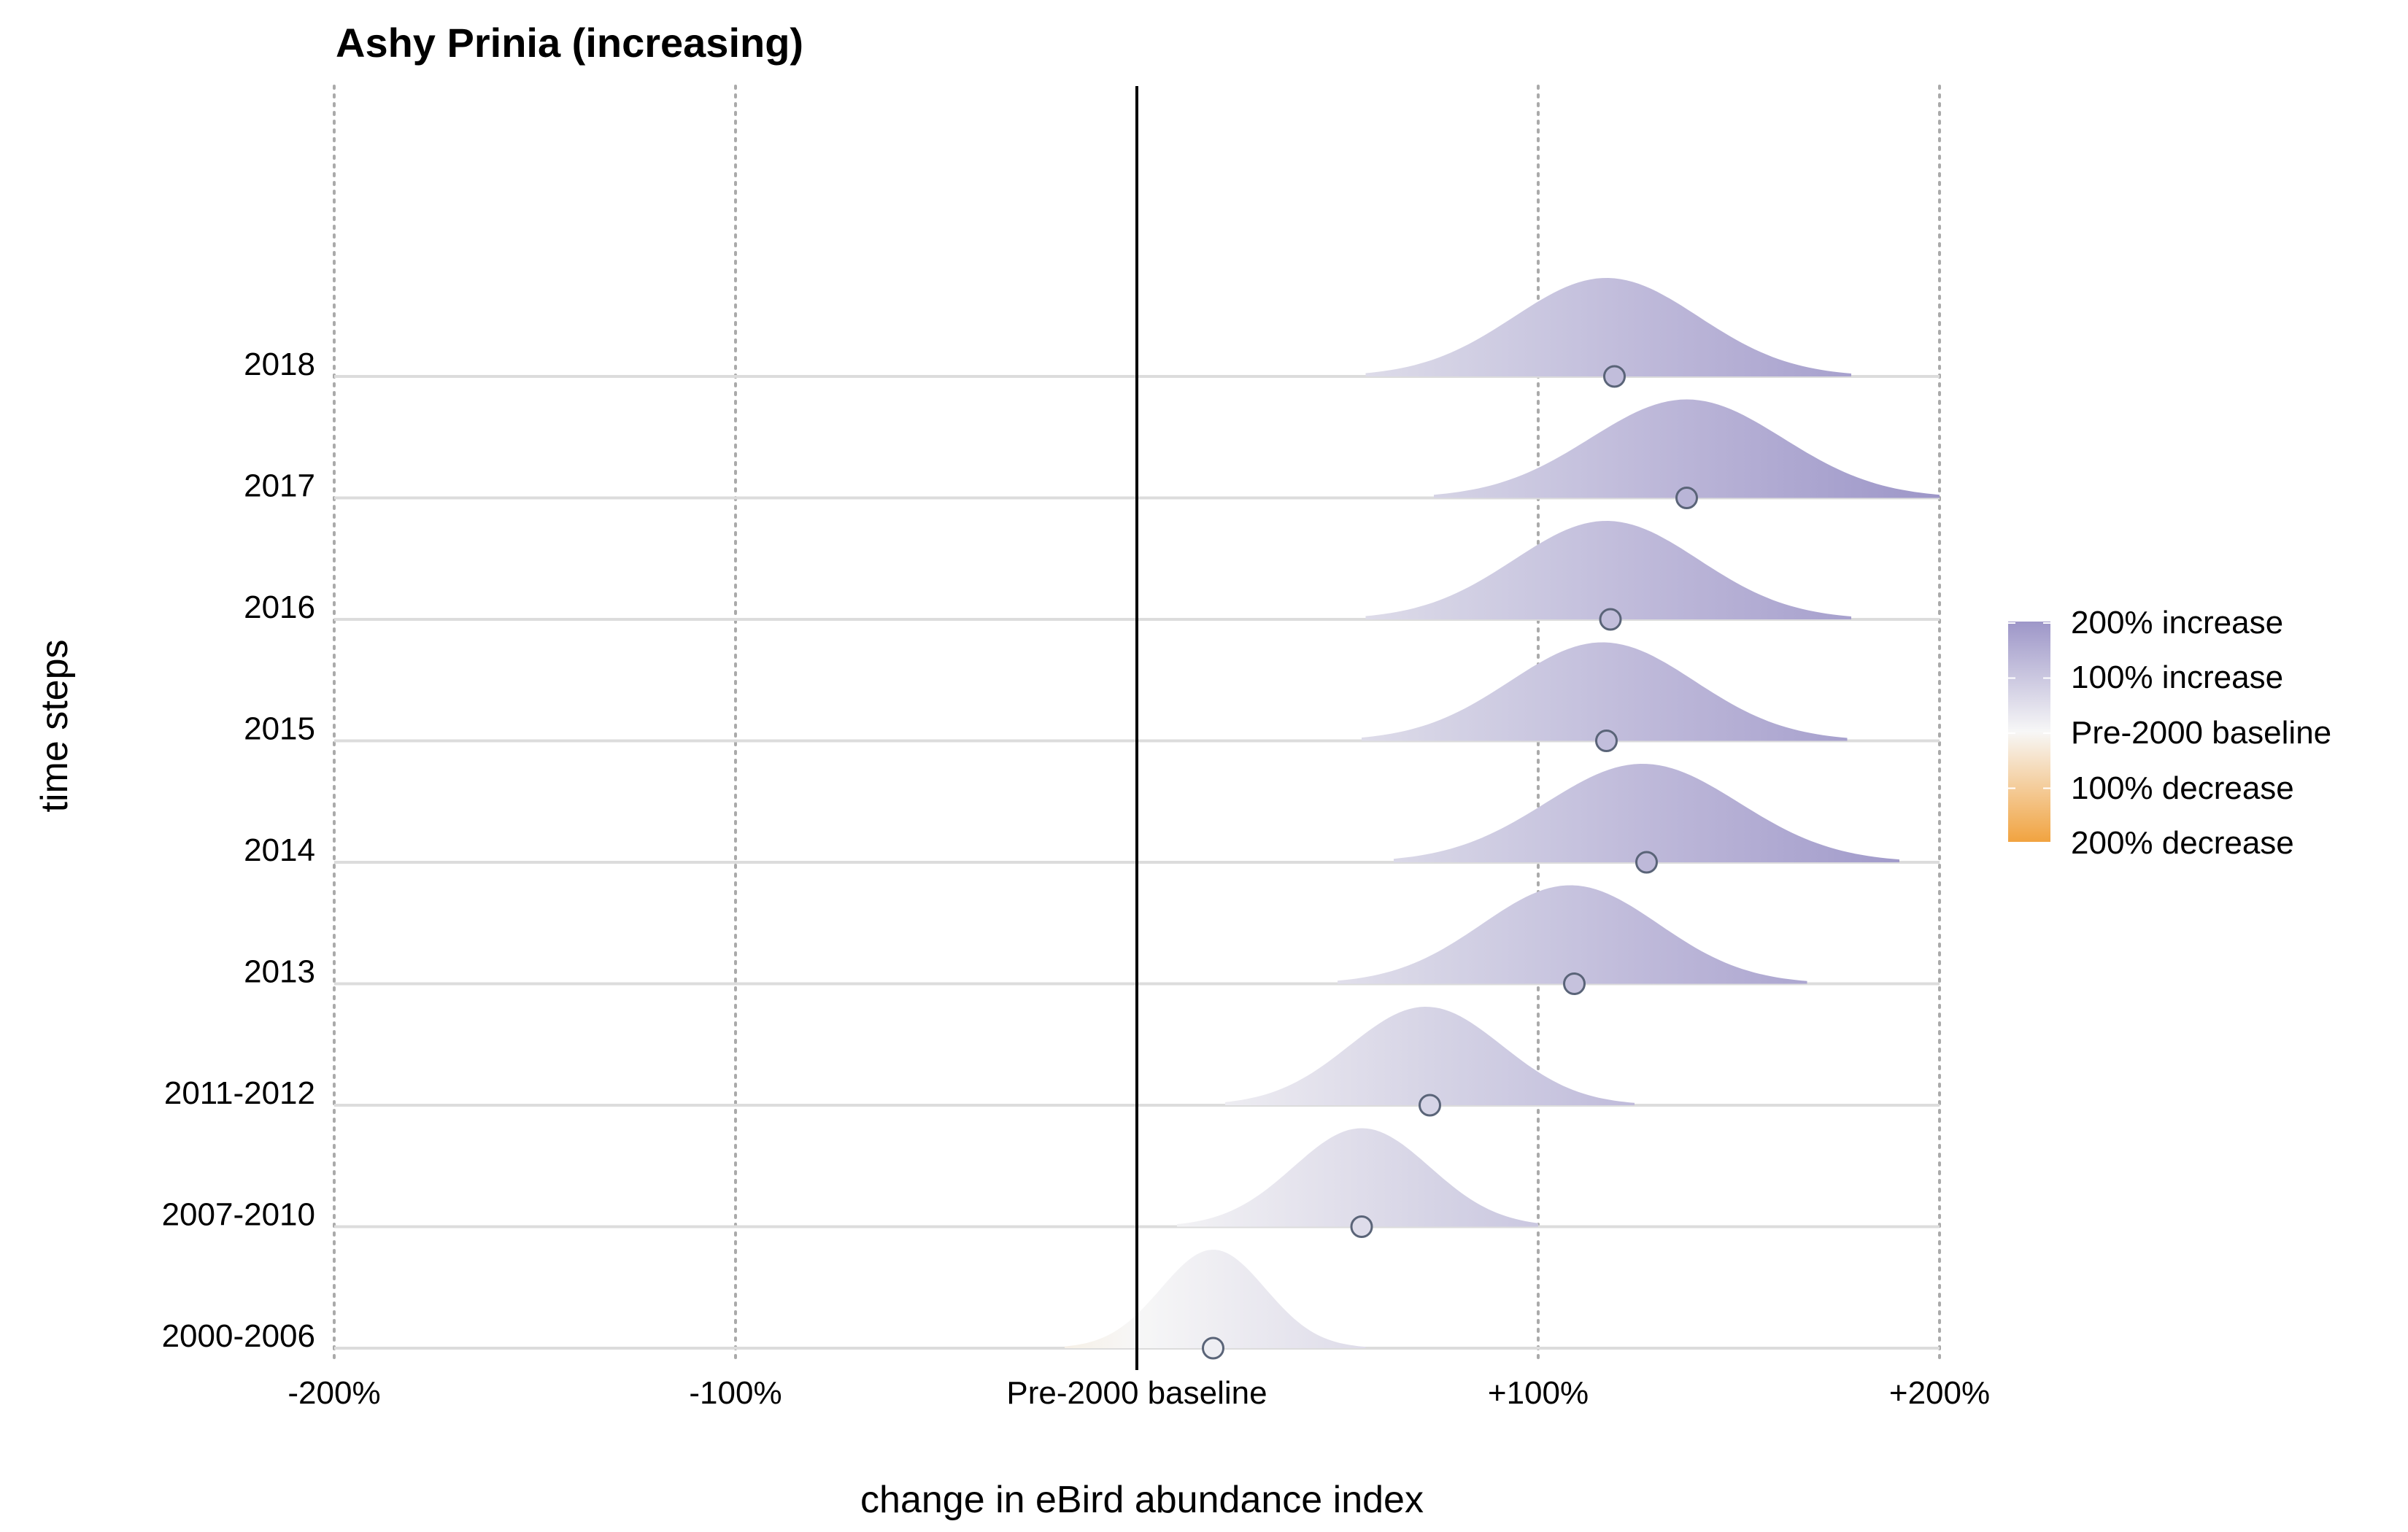 The image size is (2408, 1532). What do you see at coordinates (2201, 733) in the screenshot?
I see `legend-label-baseline: Pre-2000 baseline` at bounding box center [2201, 733].